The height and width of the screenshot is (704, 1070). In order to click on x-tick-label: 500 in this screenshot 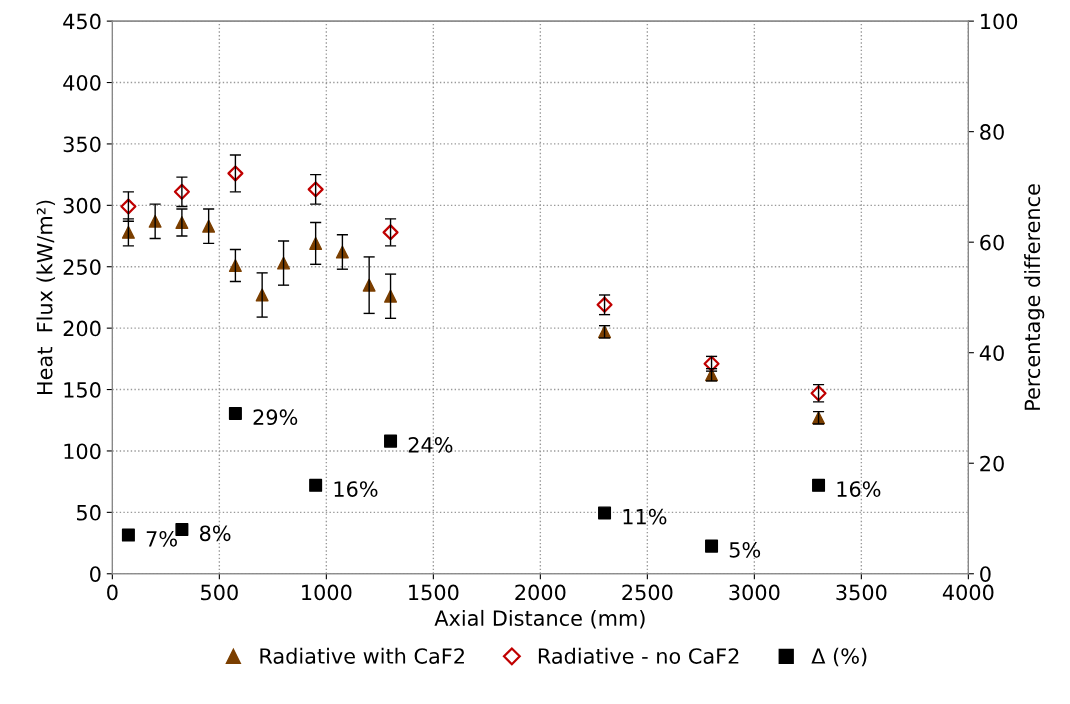, I will do `click(219, 592)`.